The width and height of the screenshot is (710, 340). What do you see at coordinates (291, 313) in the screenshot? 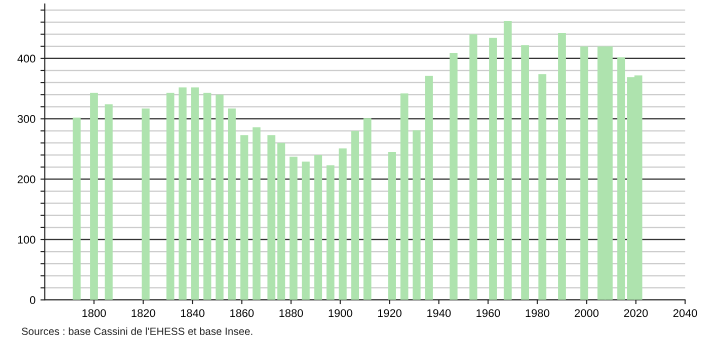
I see `x-tick-label: 1880` at bounding box center [291, 313].